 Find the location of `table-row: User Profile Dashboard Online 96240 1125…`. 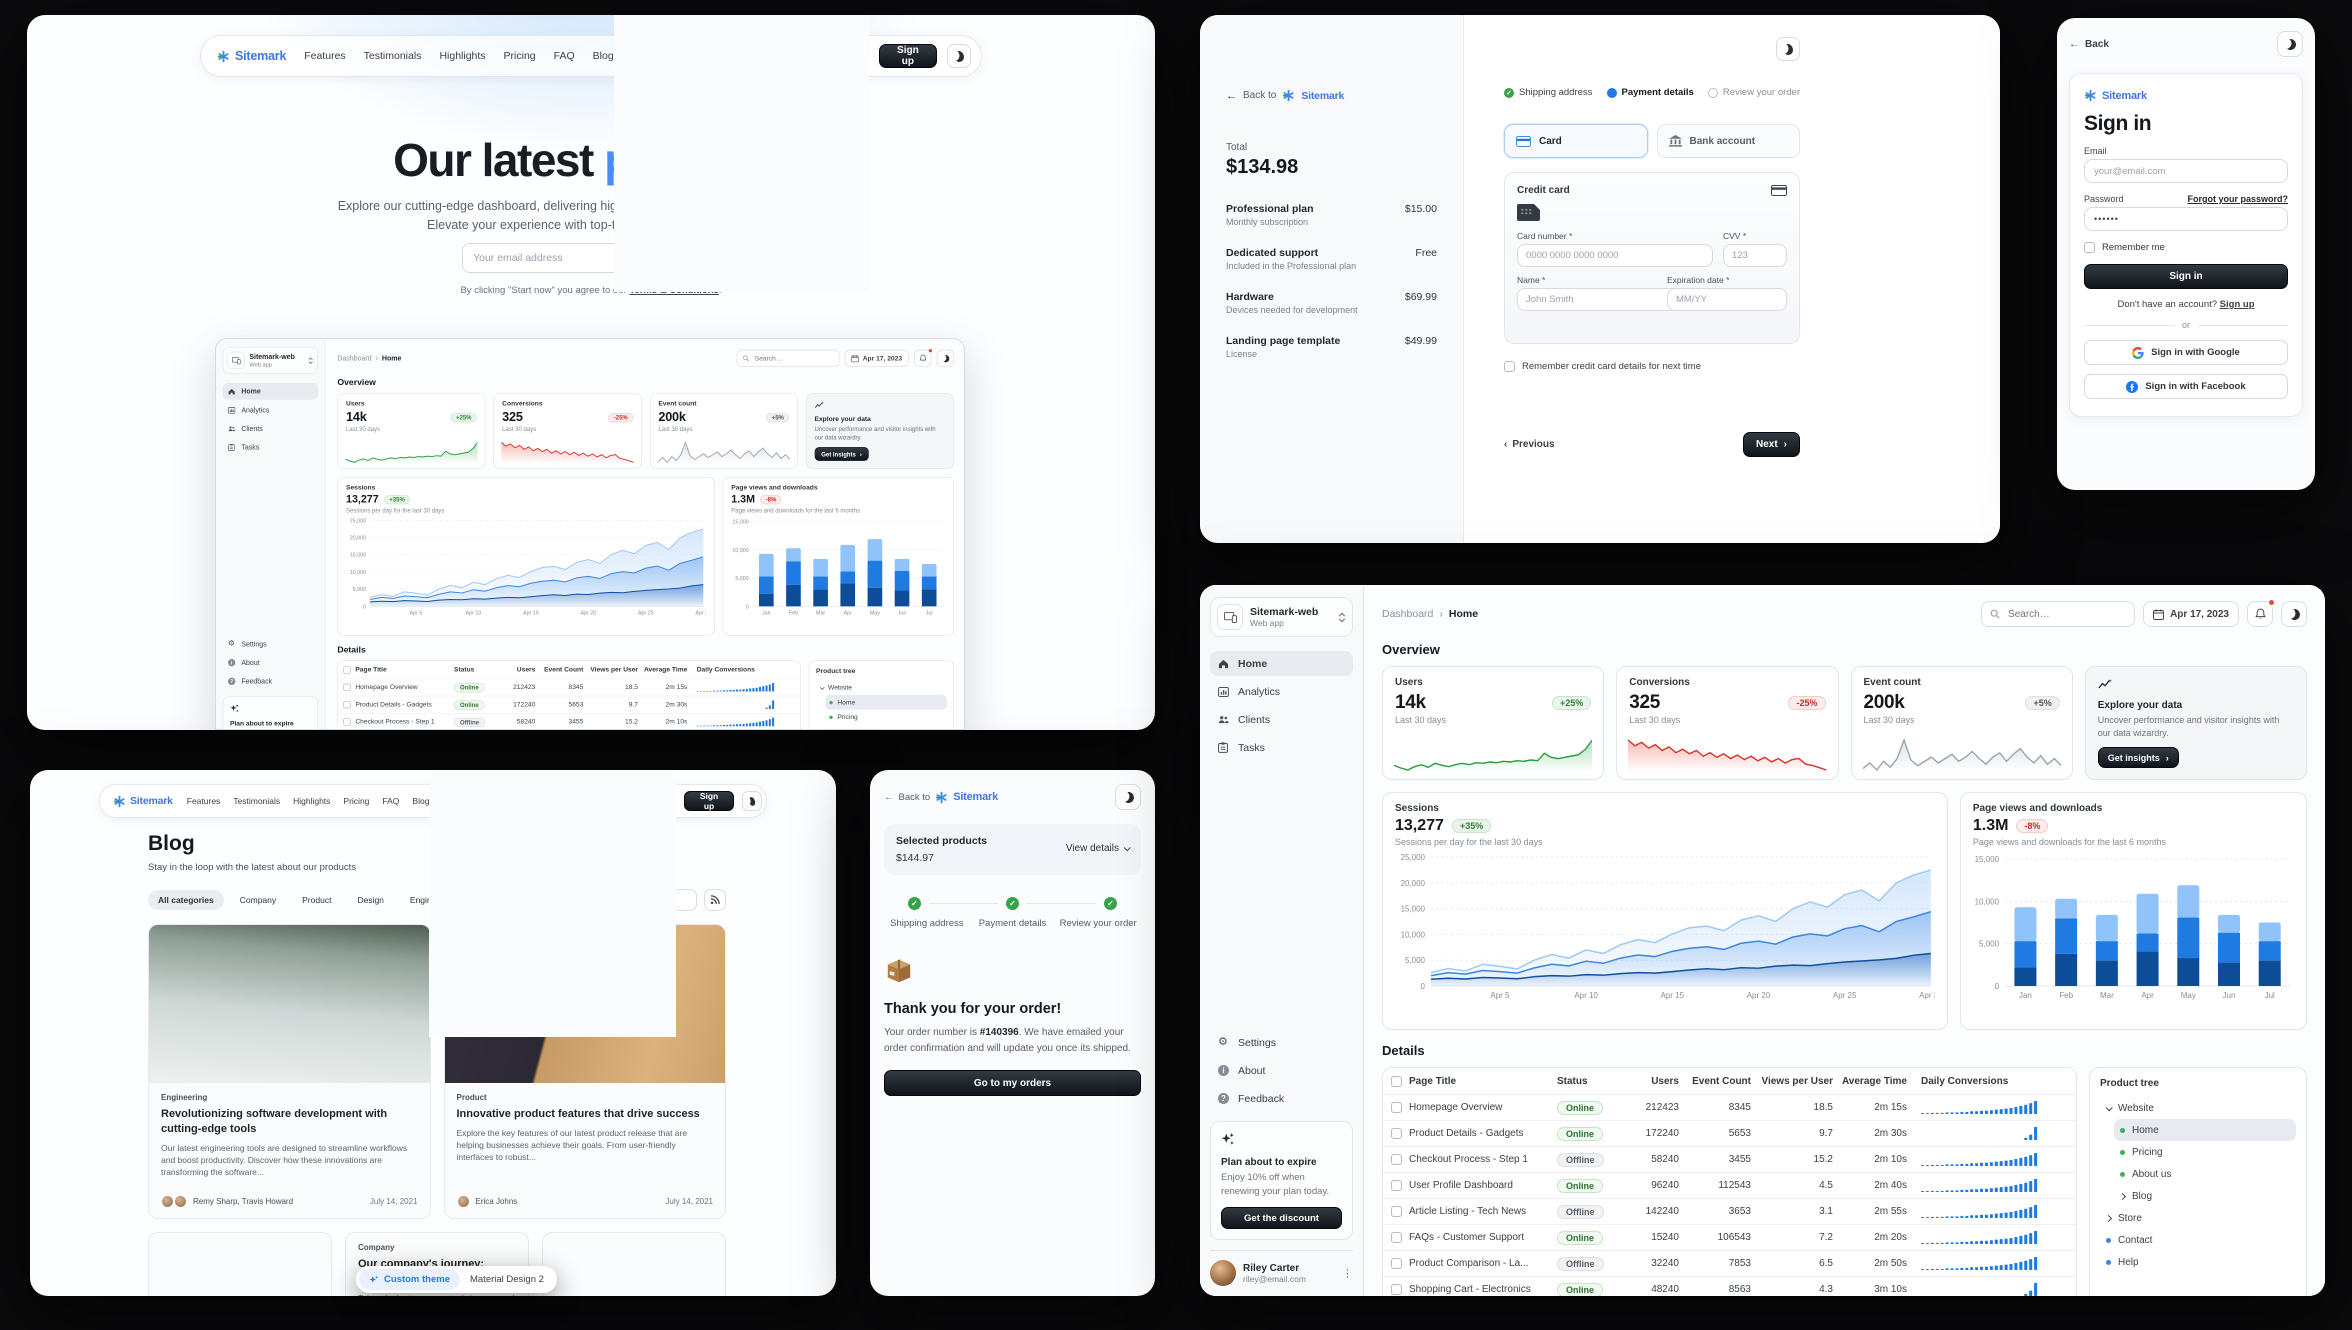

table-row: User Profile Dashboard Online 96240 1125… is located at coordinates (1729, 1186).